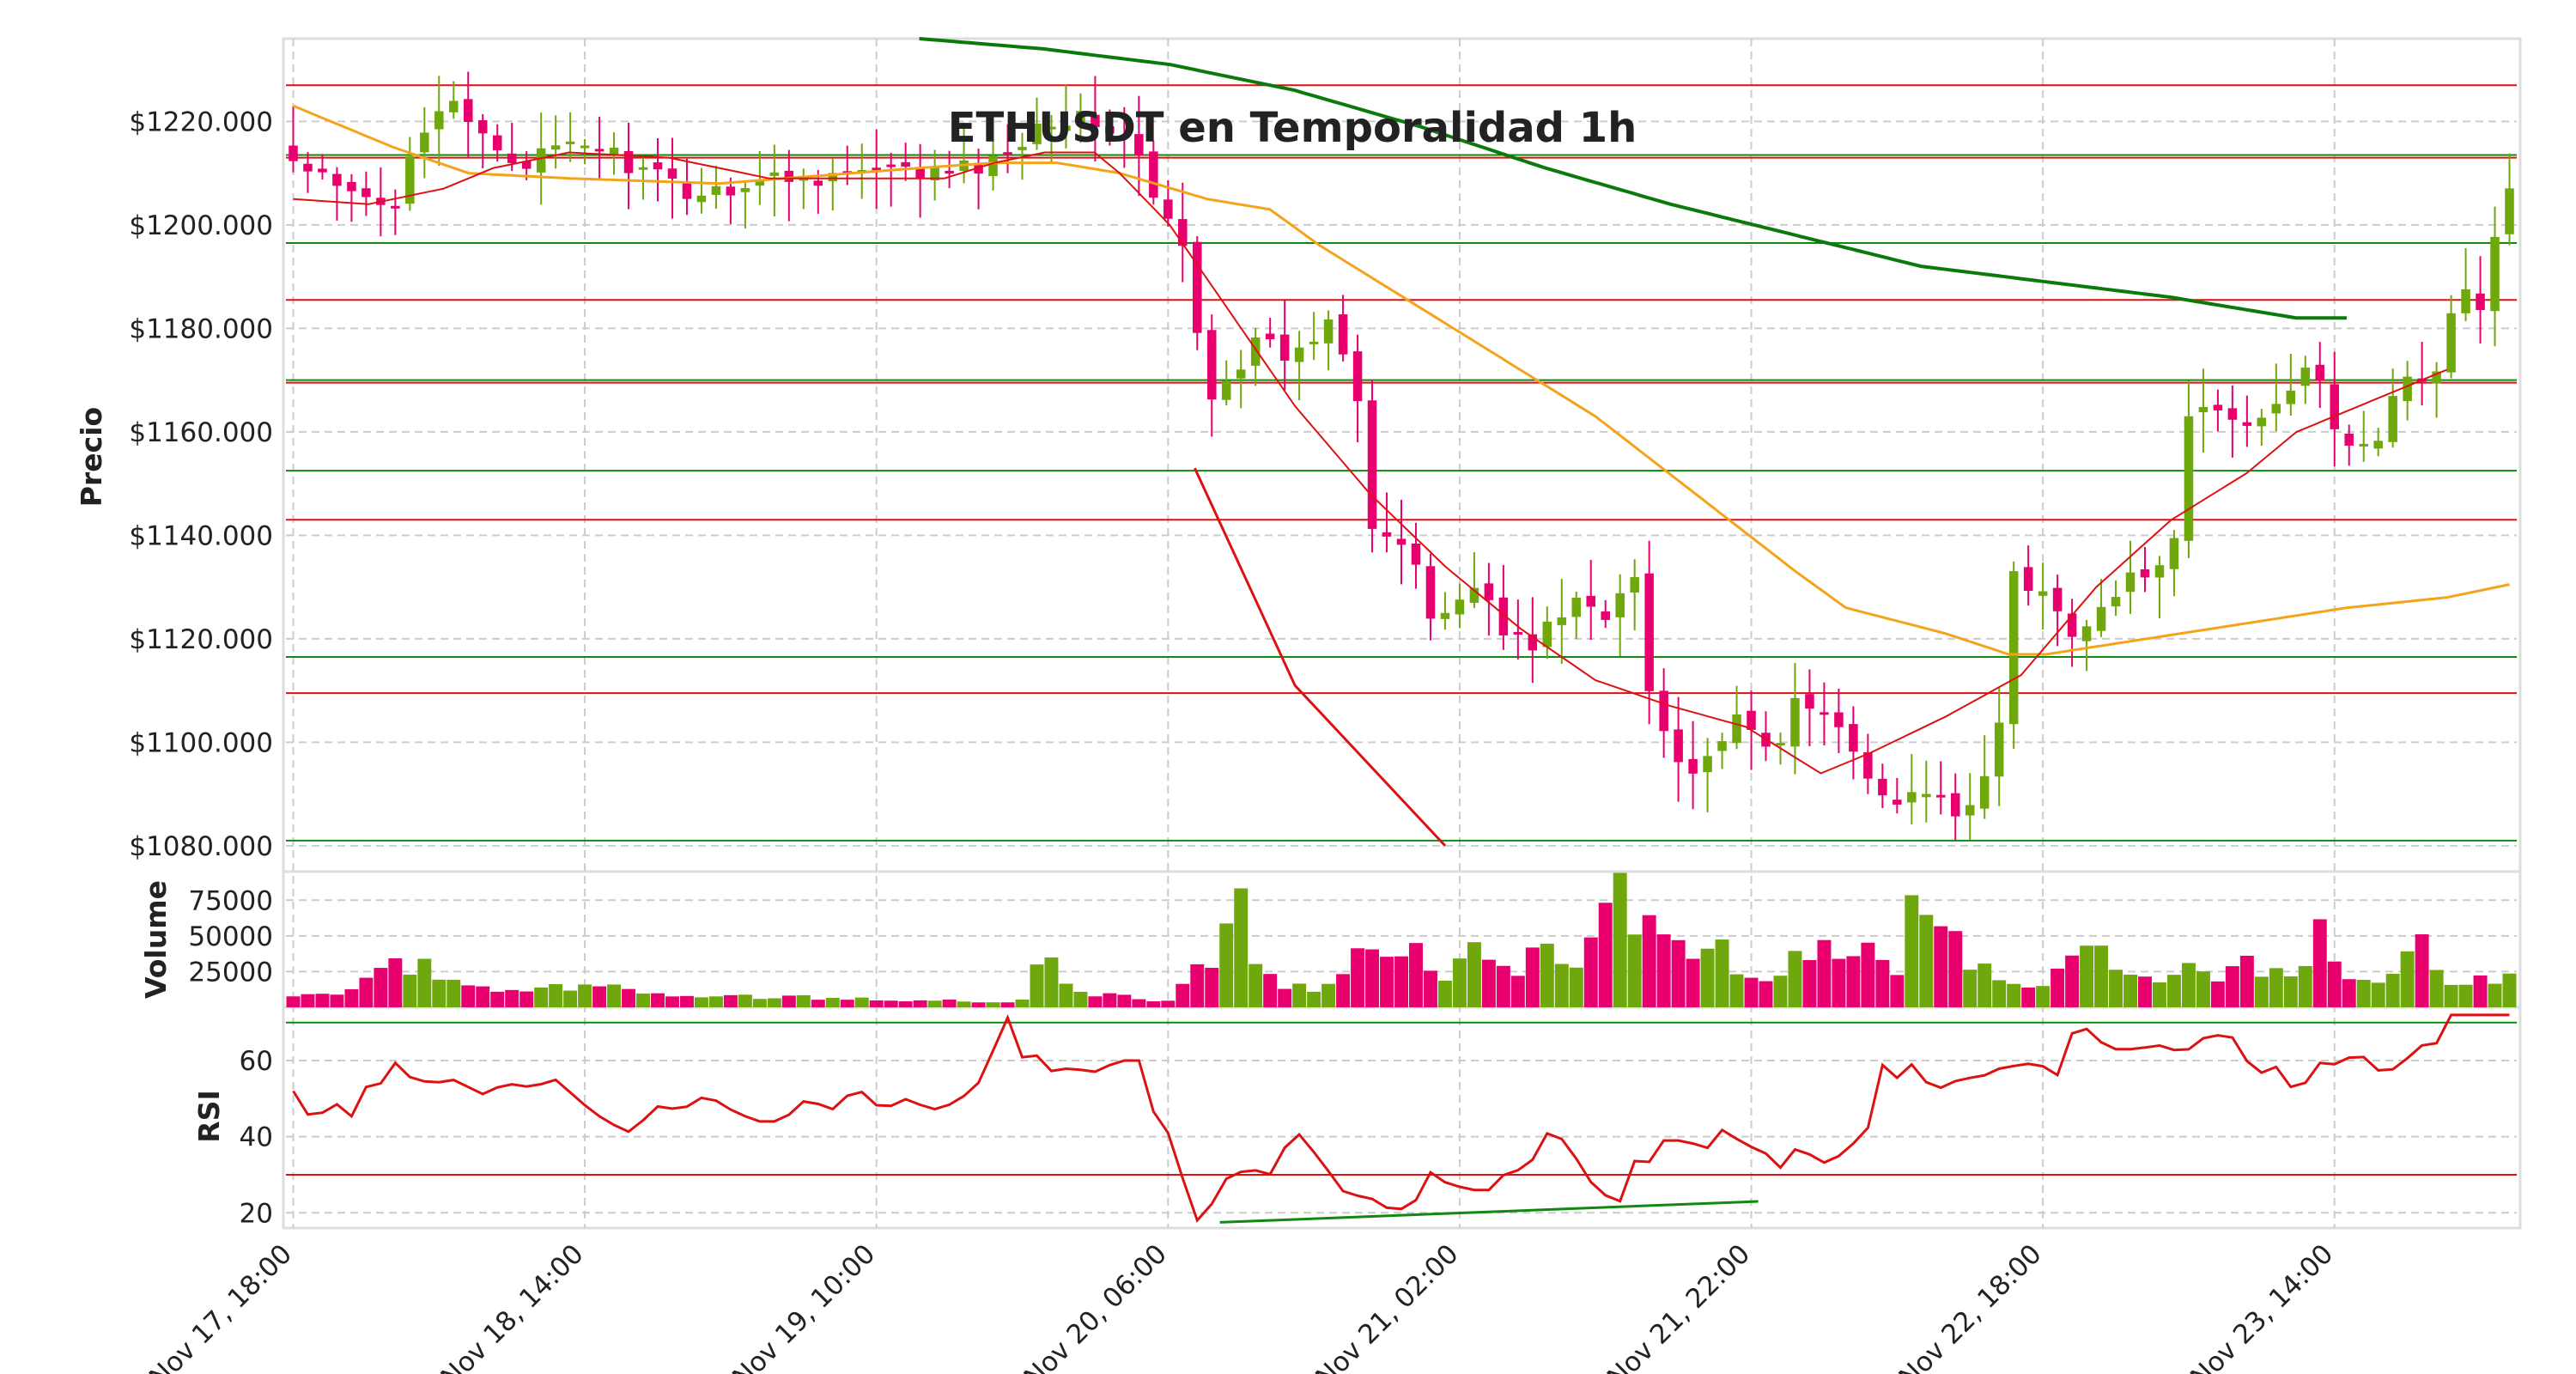  What do you see at coordinates (1477, 845) in the screenshot?
I see `divergence-lines` at bounding box center [1477, 845].